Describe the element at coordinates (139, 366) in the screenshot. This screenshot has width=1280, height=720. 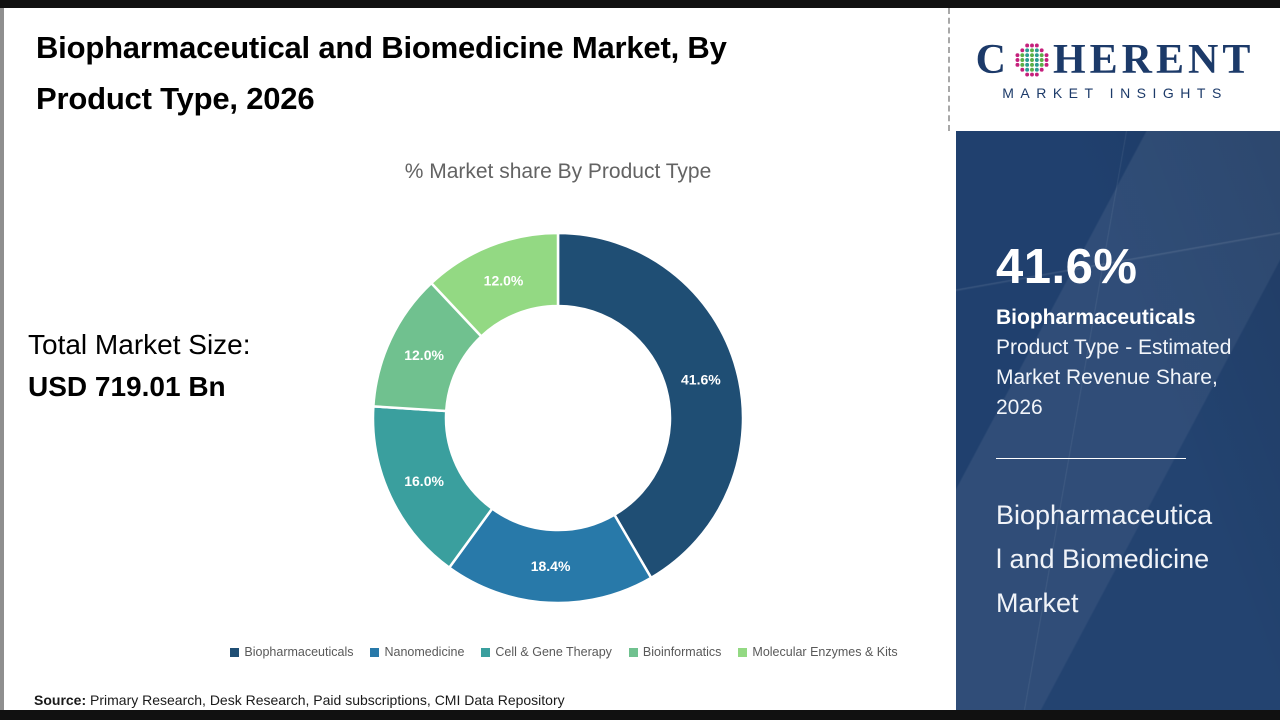
I see `total-market-size: Total Market Size: USD 719.01 Bn` at that location.